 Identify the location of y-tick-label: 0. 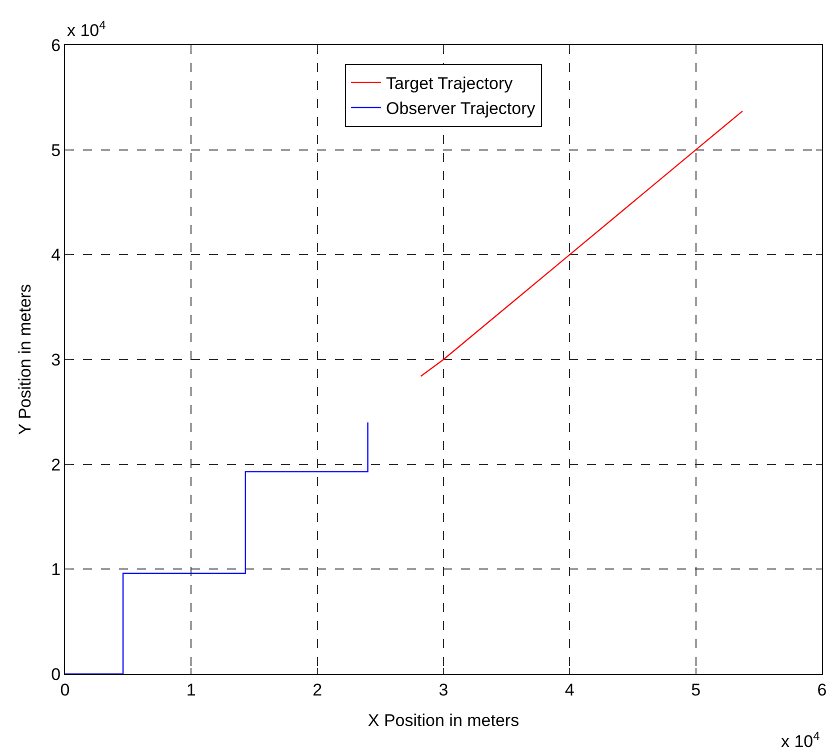
(56, 674).